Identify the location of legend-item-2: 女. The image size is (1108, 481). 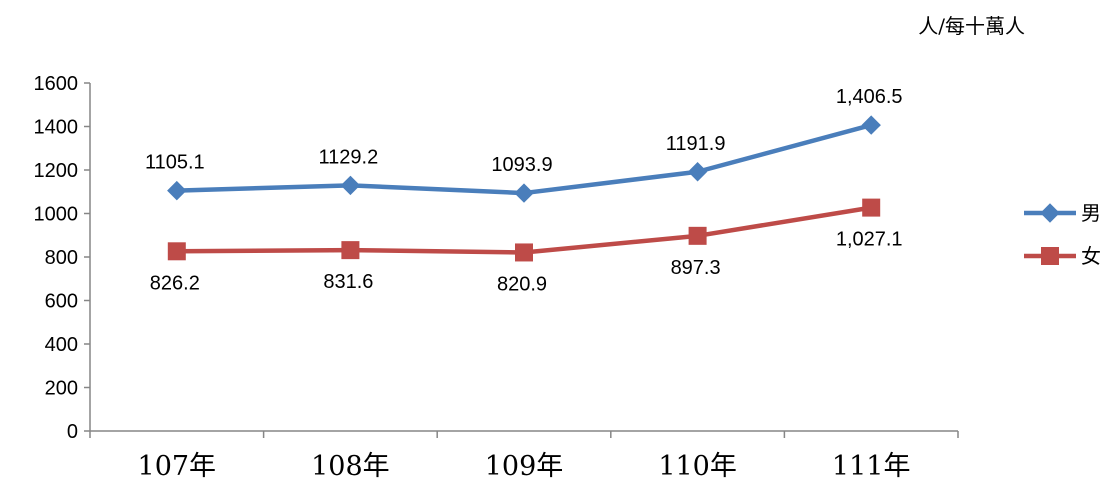
(1062, 256).